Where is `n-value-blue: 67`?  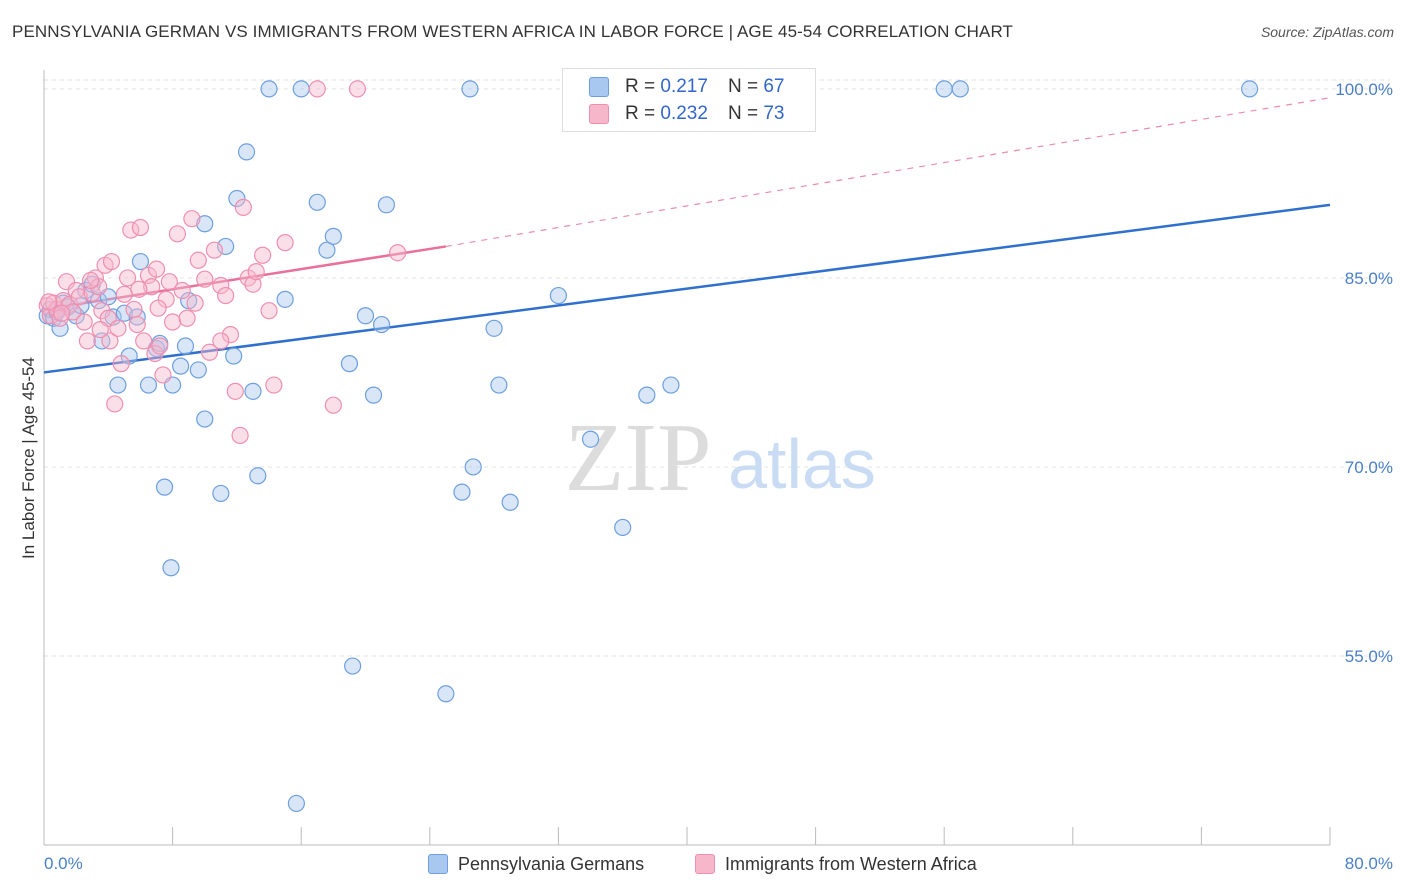
n-value-blue: 67 is located at coordinates (774, 86).